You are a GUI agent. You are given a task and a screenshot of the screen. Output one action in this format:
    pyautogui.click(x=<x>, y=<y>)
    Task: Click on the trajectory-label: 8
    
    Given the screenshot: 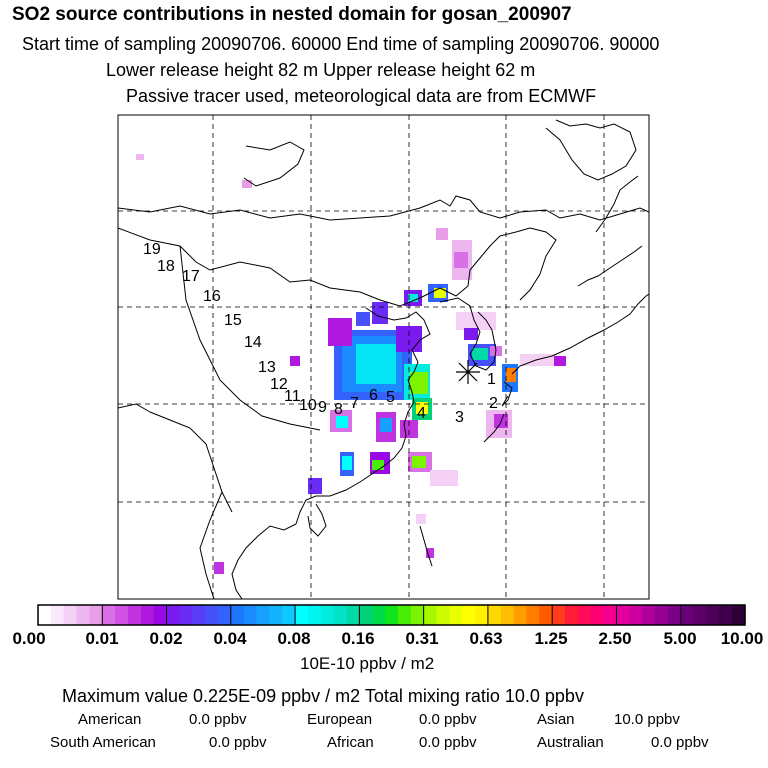 What is the action you would take?
    pyautogui.click(x=338, y=409)
    